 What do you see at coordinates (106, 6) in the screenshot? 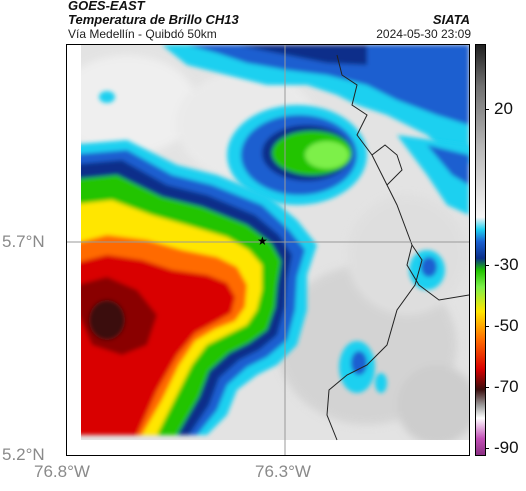
I see `map-title: GOES-EAST` at bounding box center [106, 6].